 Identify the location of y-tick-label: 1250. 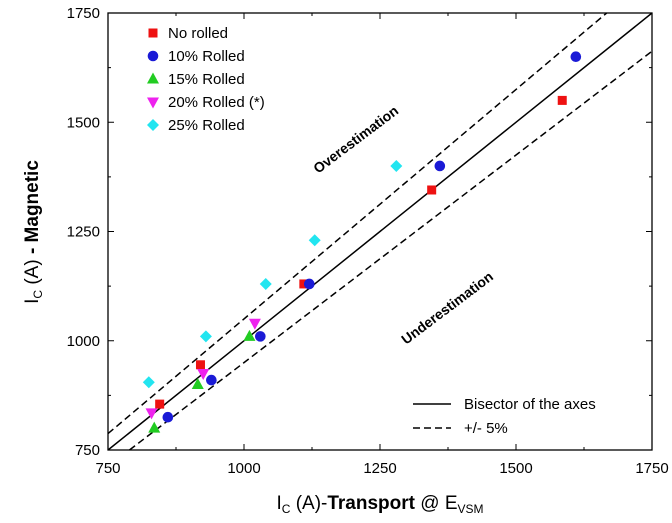
(83, 232).